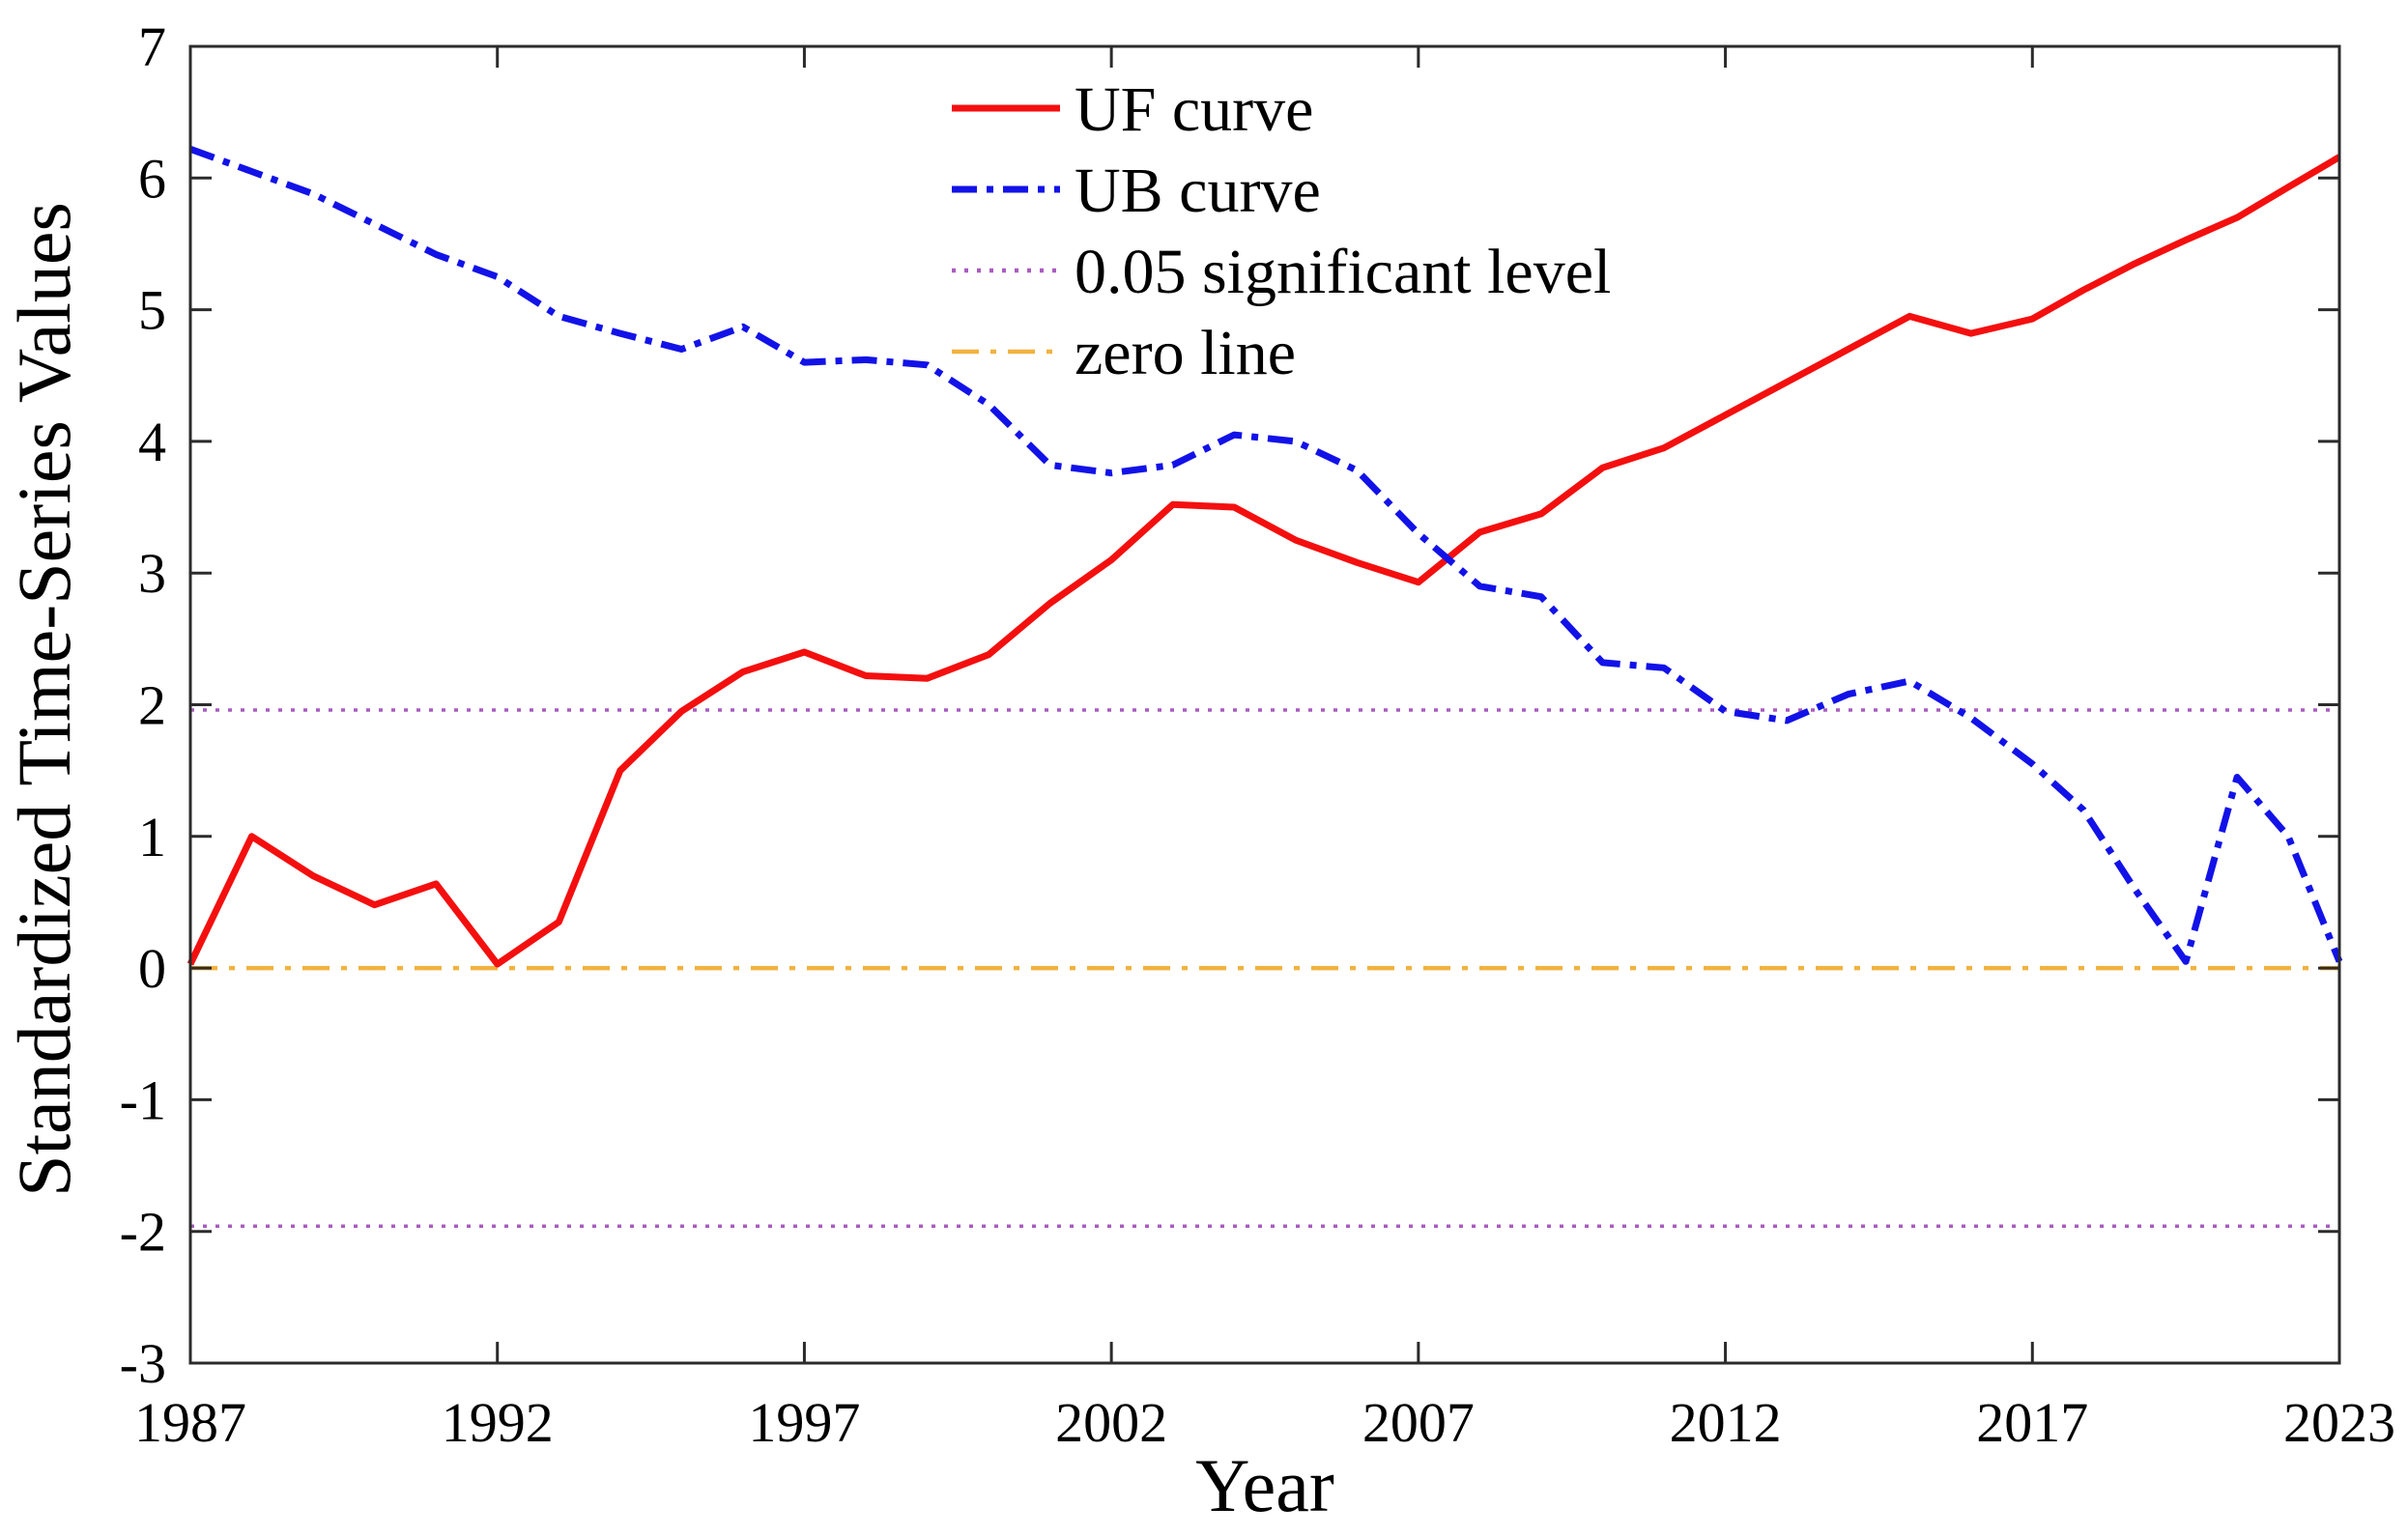 The height and width of the screenshot is (1536, 2408). Describe the element at coordinates (804, 1422) in the screenshot. I see `x-tick-label: 1997` at that location.